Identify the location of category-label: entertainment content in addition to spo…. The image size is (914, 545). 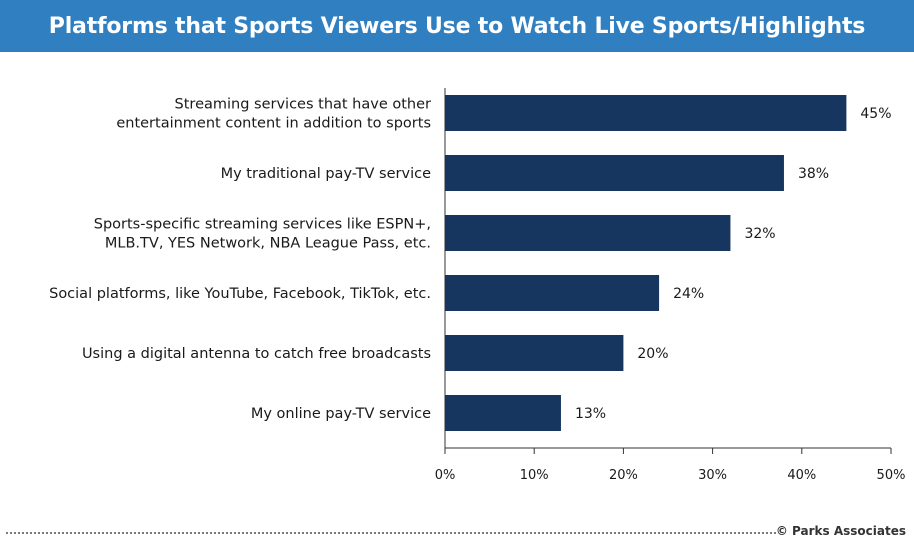
(273, 124).